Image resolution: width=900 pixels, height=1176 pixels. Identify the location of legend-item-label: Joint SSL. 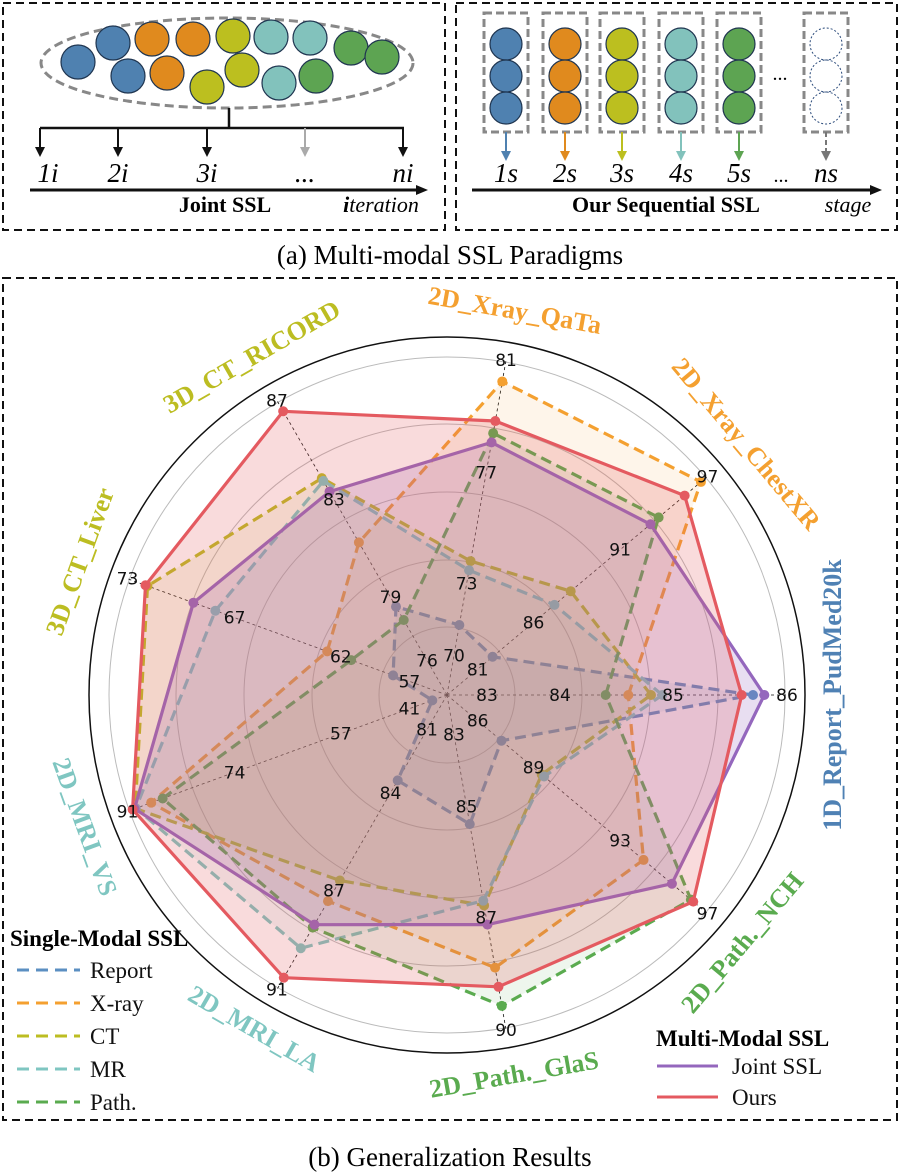
(777, 1066).